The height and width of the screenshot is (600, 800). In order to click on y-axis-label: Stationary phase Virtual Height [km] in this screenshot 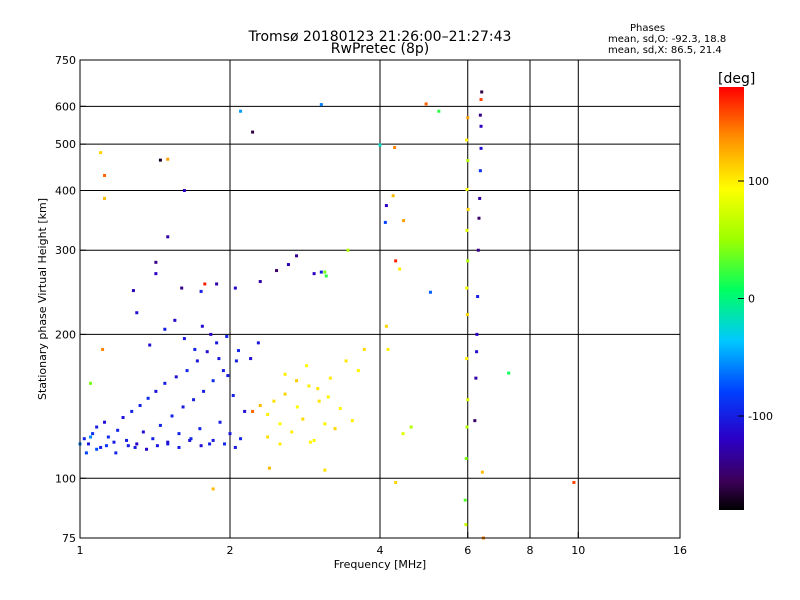, I will do `click(42, 299)`.